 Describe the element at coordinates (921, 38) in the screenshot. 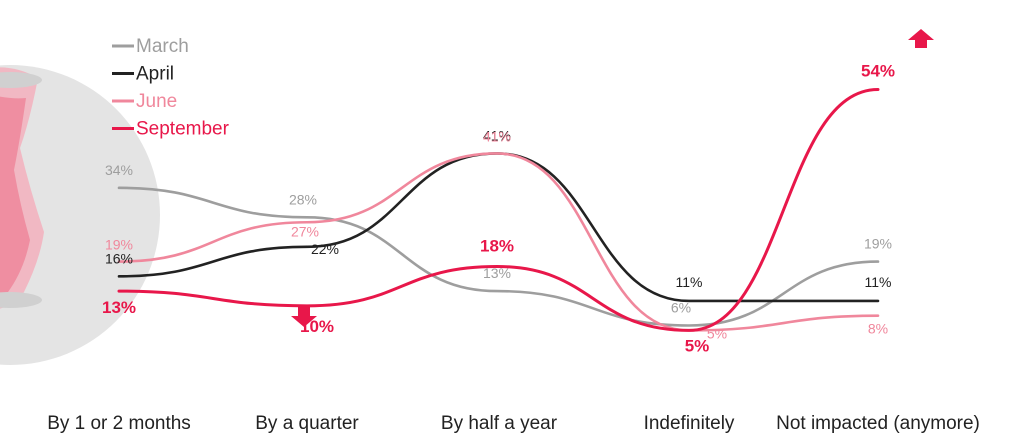

I see `arrow-up-icon` at that location.